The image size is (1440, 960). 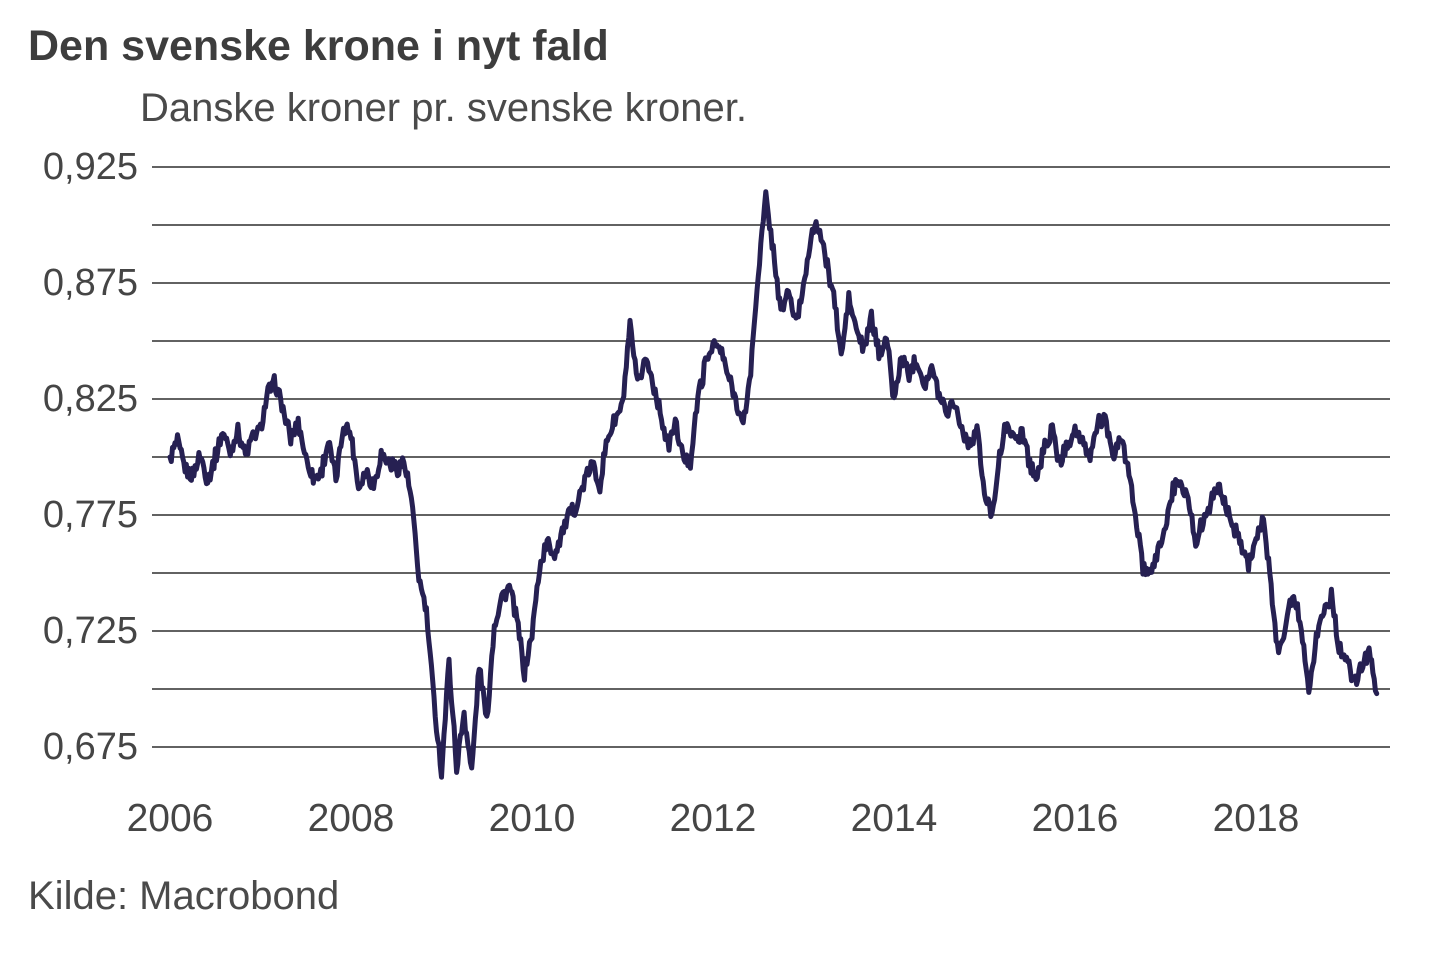 What do you see at coordinates (184, 896) in the screenshot?
I see `source-note: Kilde: Macrobond` at bounding box center [184, 896].